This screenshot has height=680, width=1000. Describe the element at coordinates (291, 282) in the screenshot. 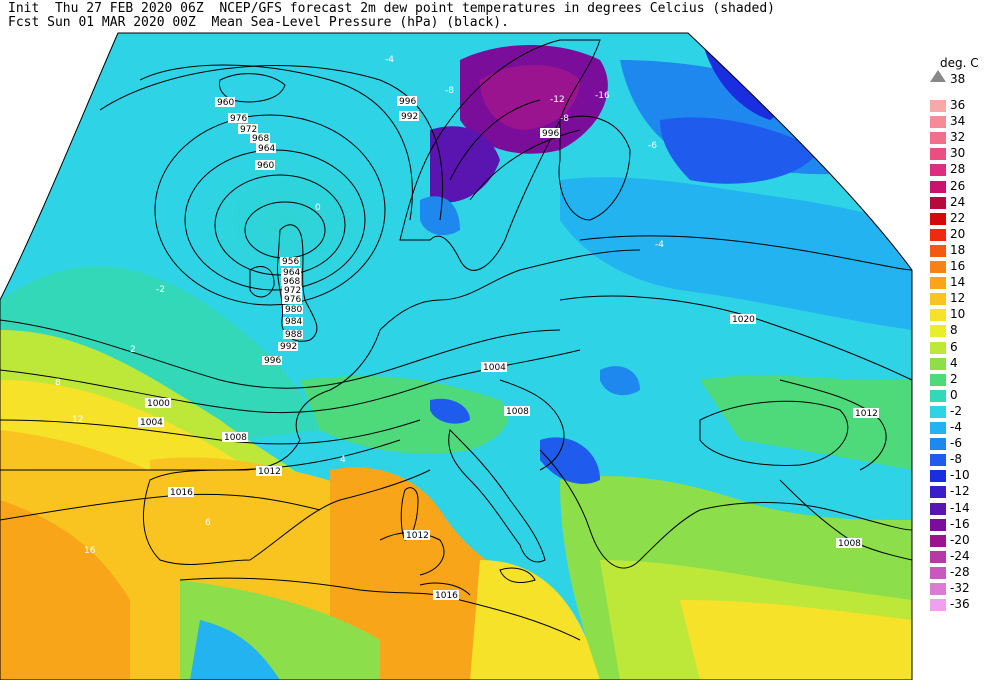

I see `svg-text: 968` at that location.